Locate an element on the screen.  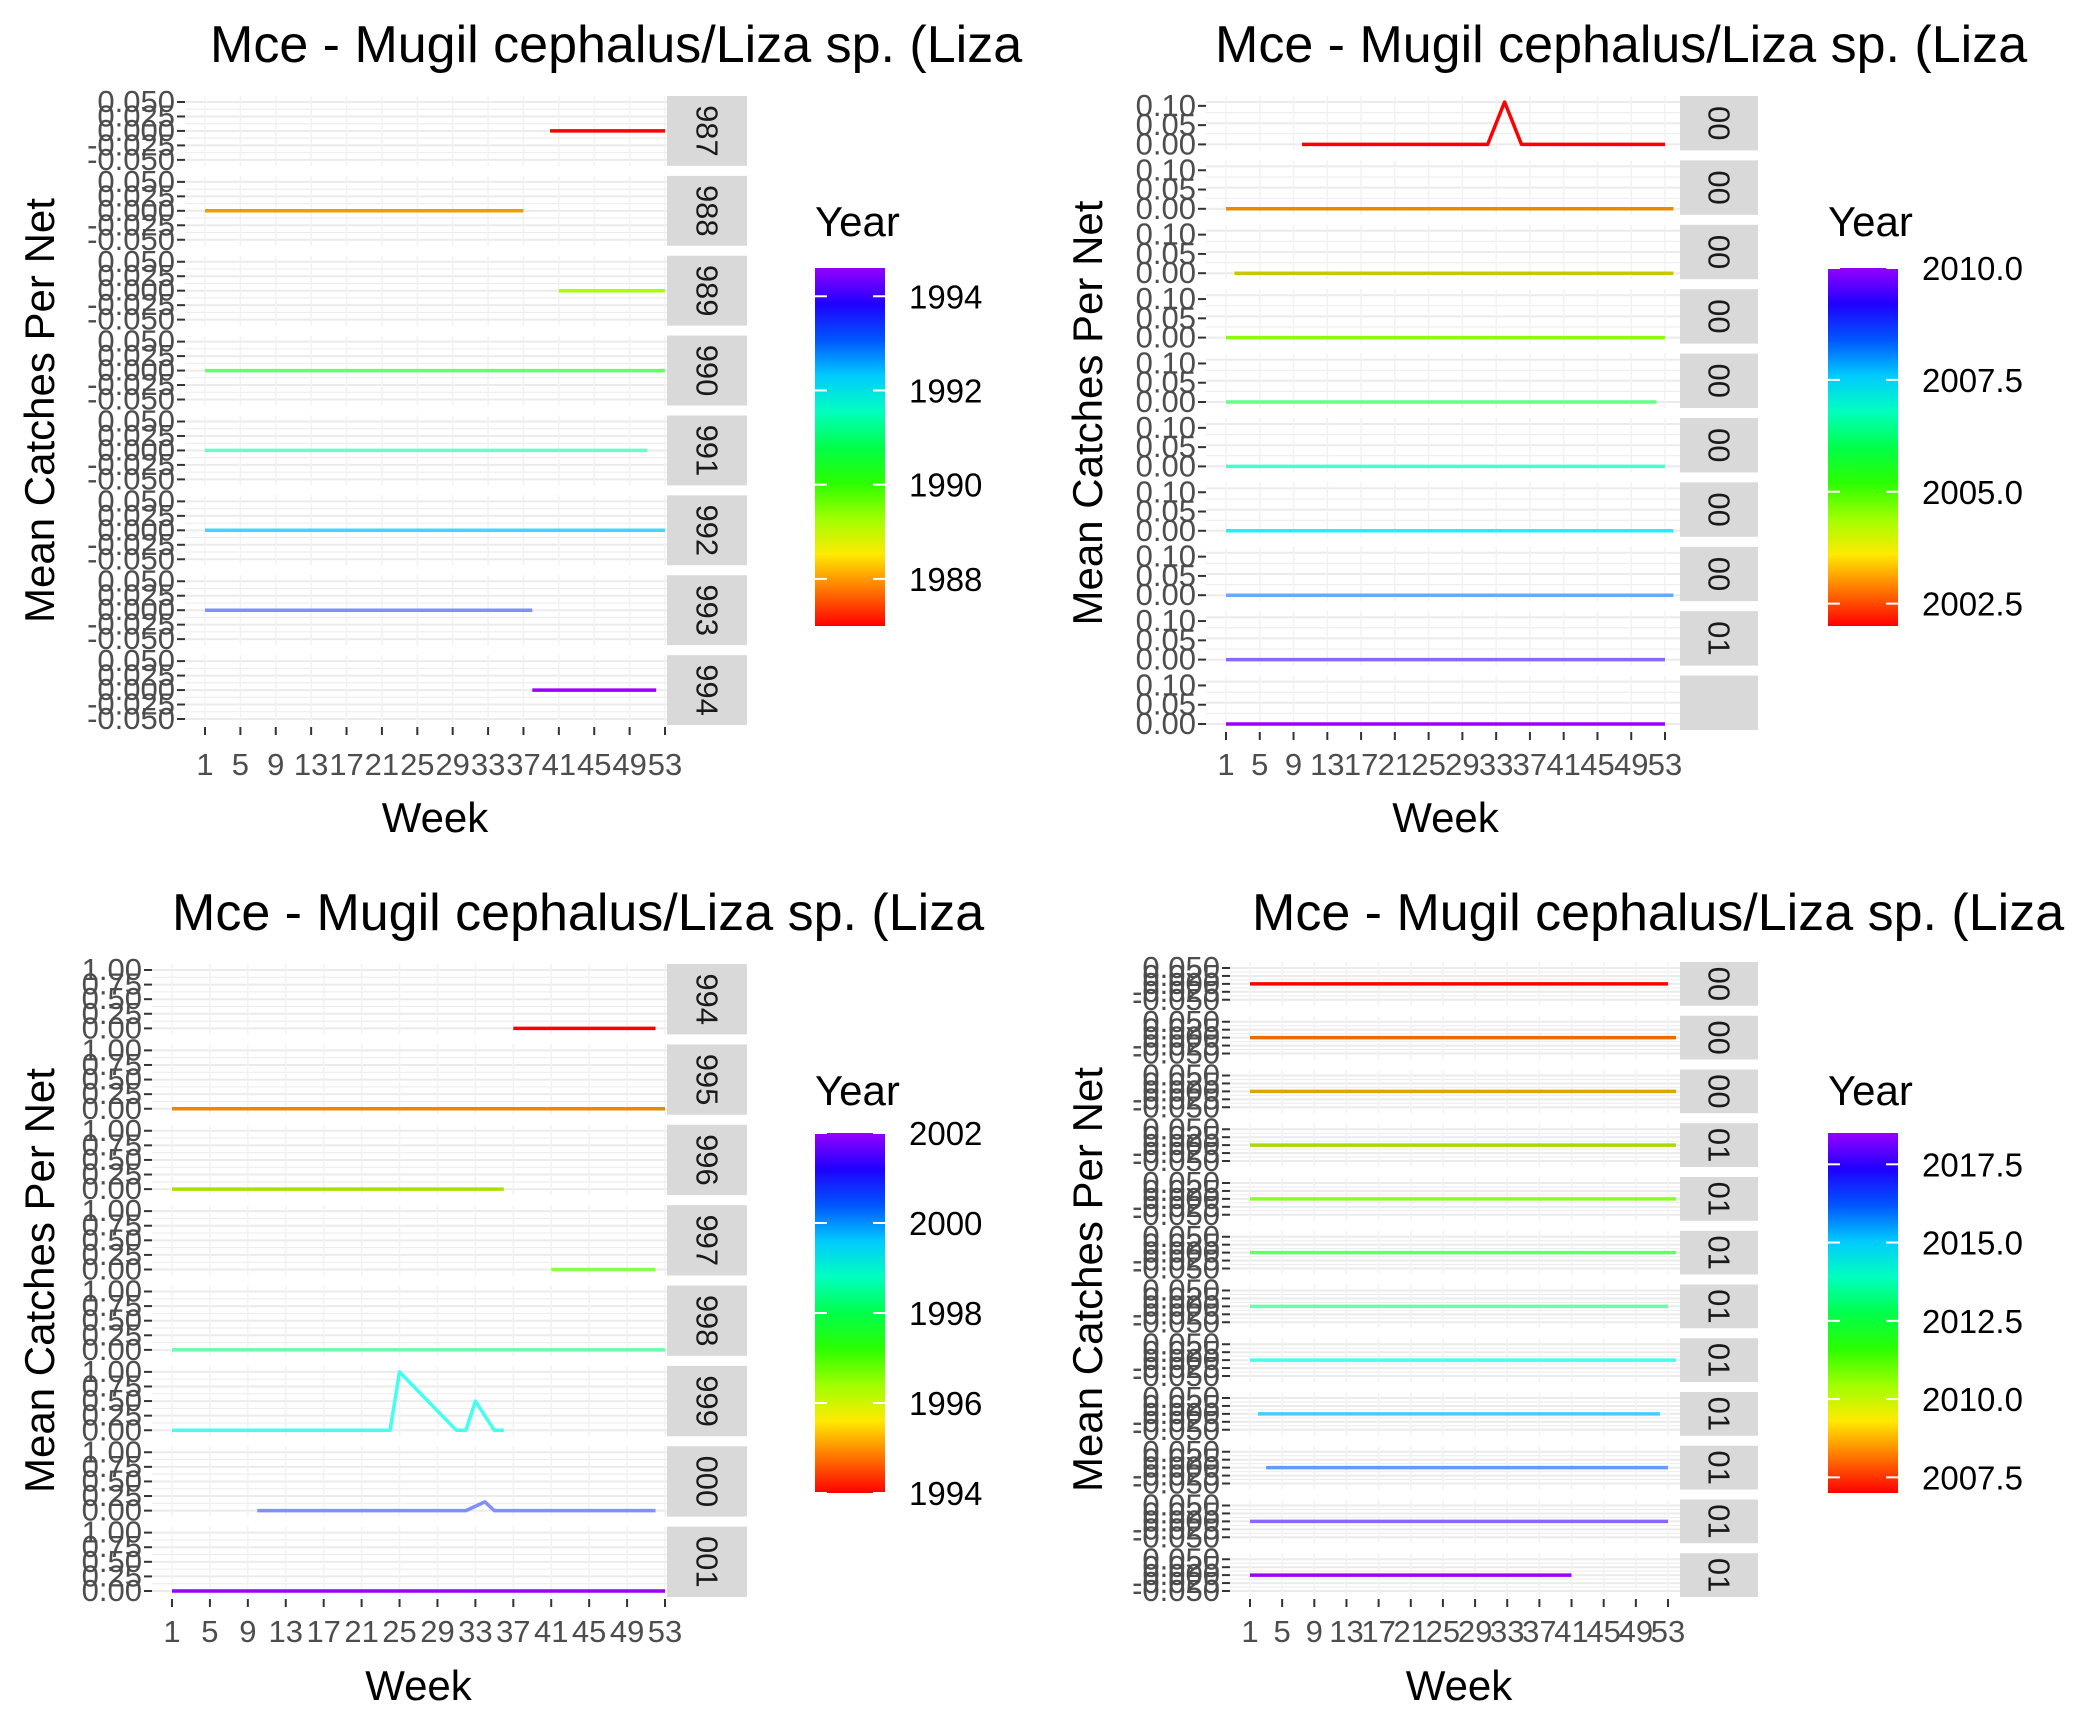
strip-label: 995 is located at coordinates (707, 1080).